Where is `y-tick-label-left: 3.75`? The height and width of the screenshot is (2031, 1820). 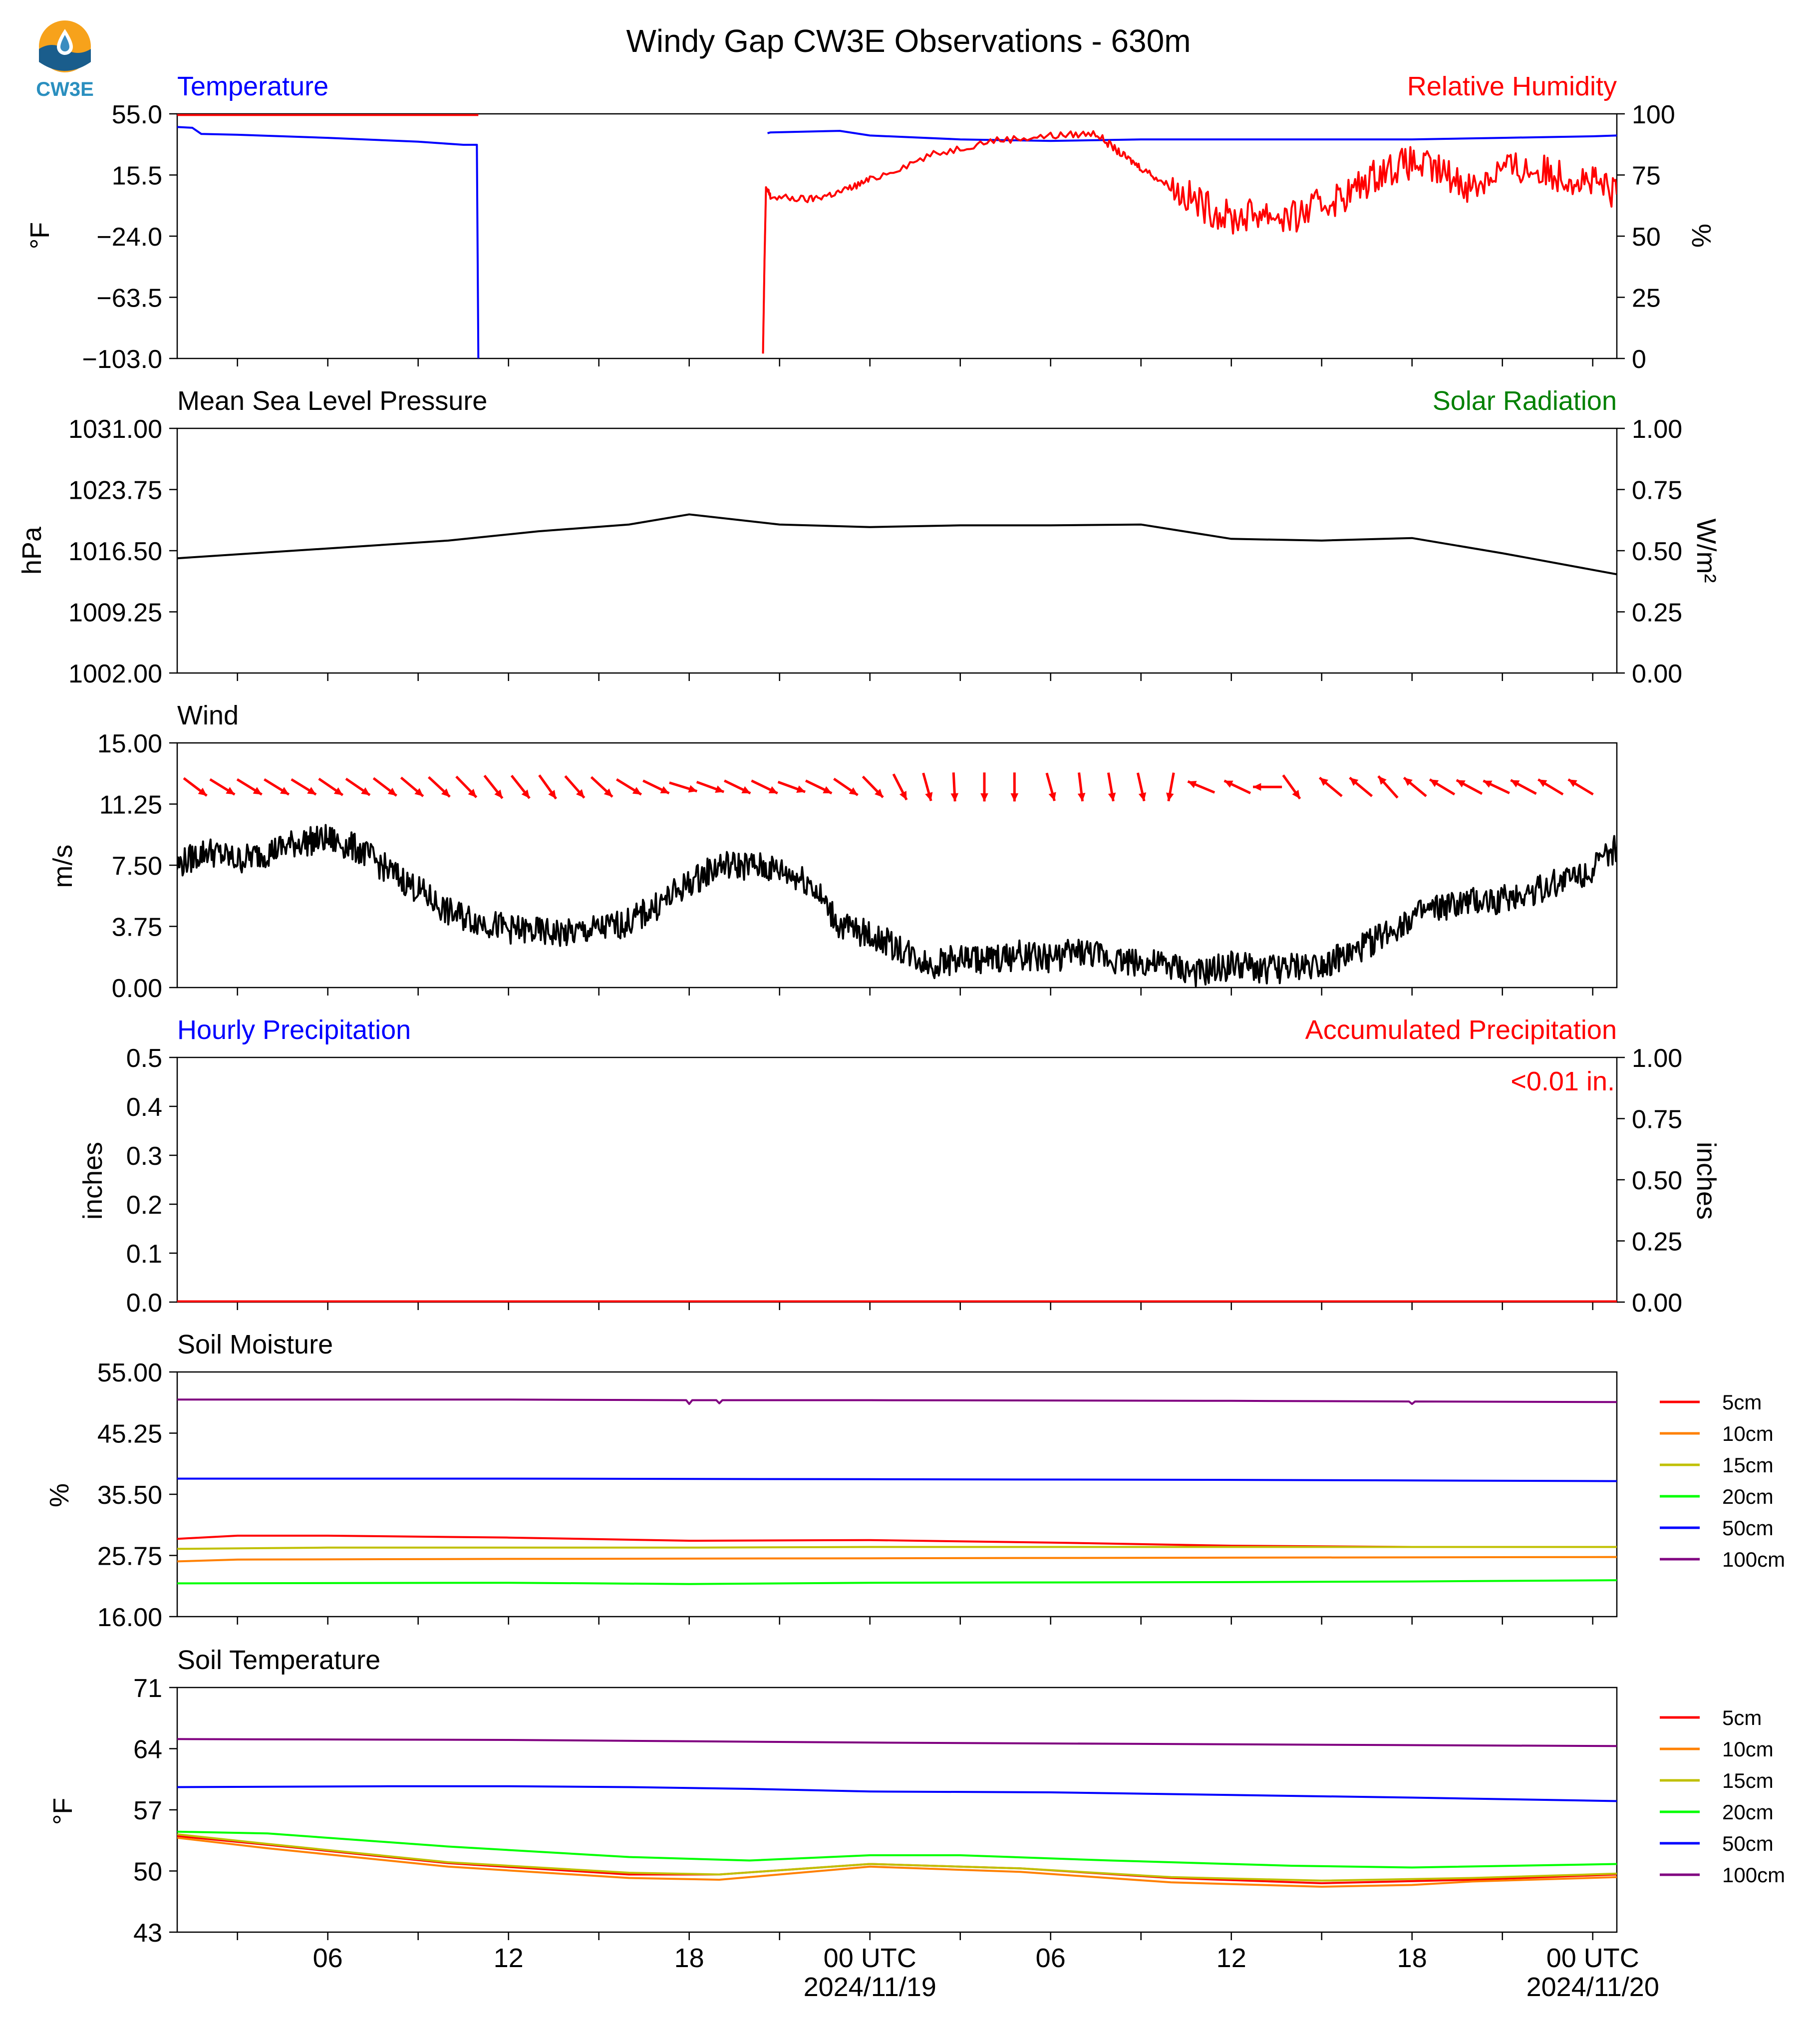 y-tick-label-left: 3.75 is located at coordinates (137, 928).